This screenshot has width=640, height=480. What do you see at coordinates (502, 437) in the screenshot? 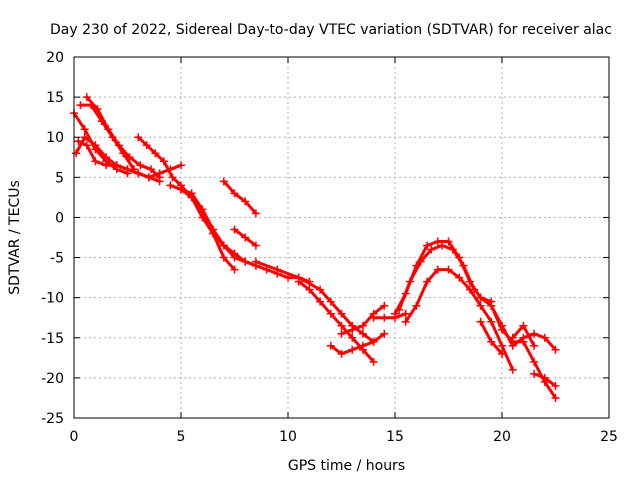
I see `x-tick-label: 20` at bounding box center [502, 437].